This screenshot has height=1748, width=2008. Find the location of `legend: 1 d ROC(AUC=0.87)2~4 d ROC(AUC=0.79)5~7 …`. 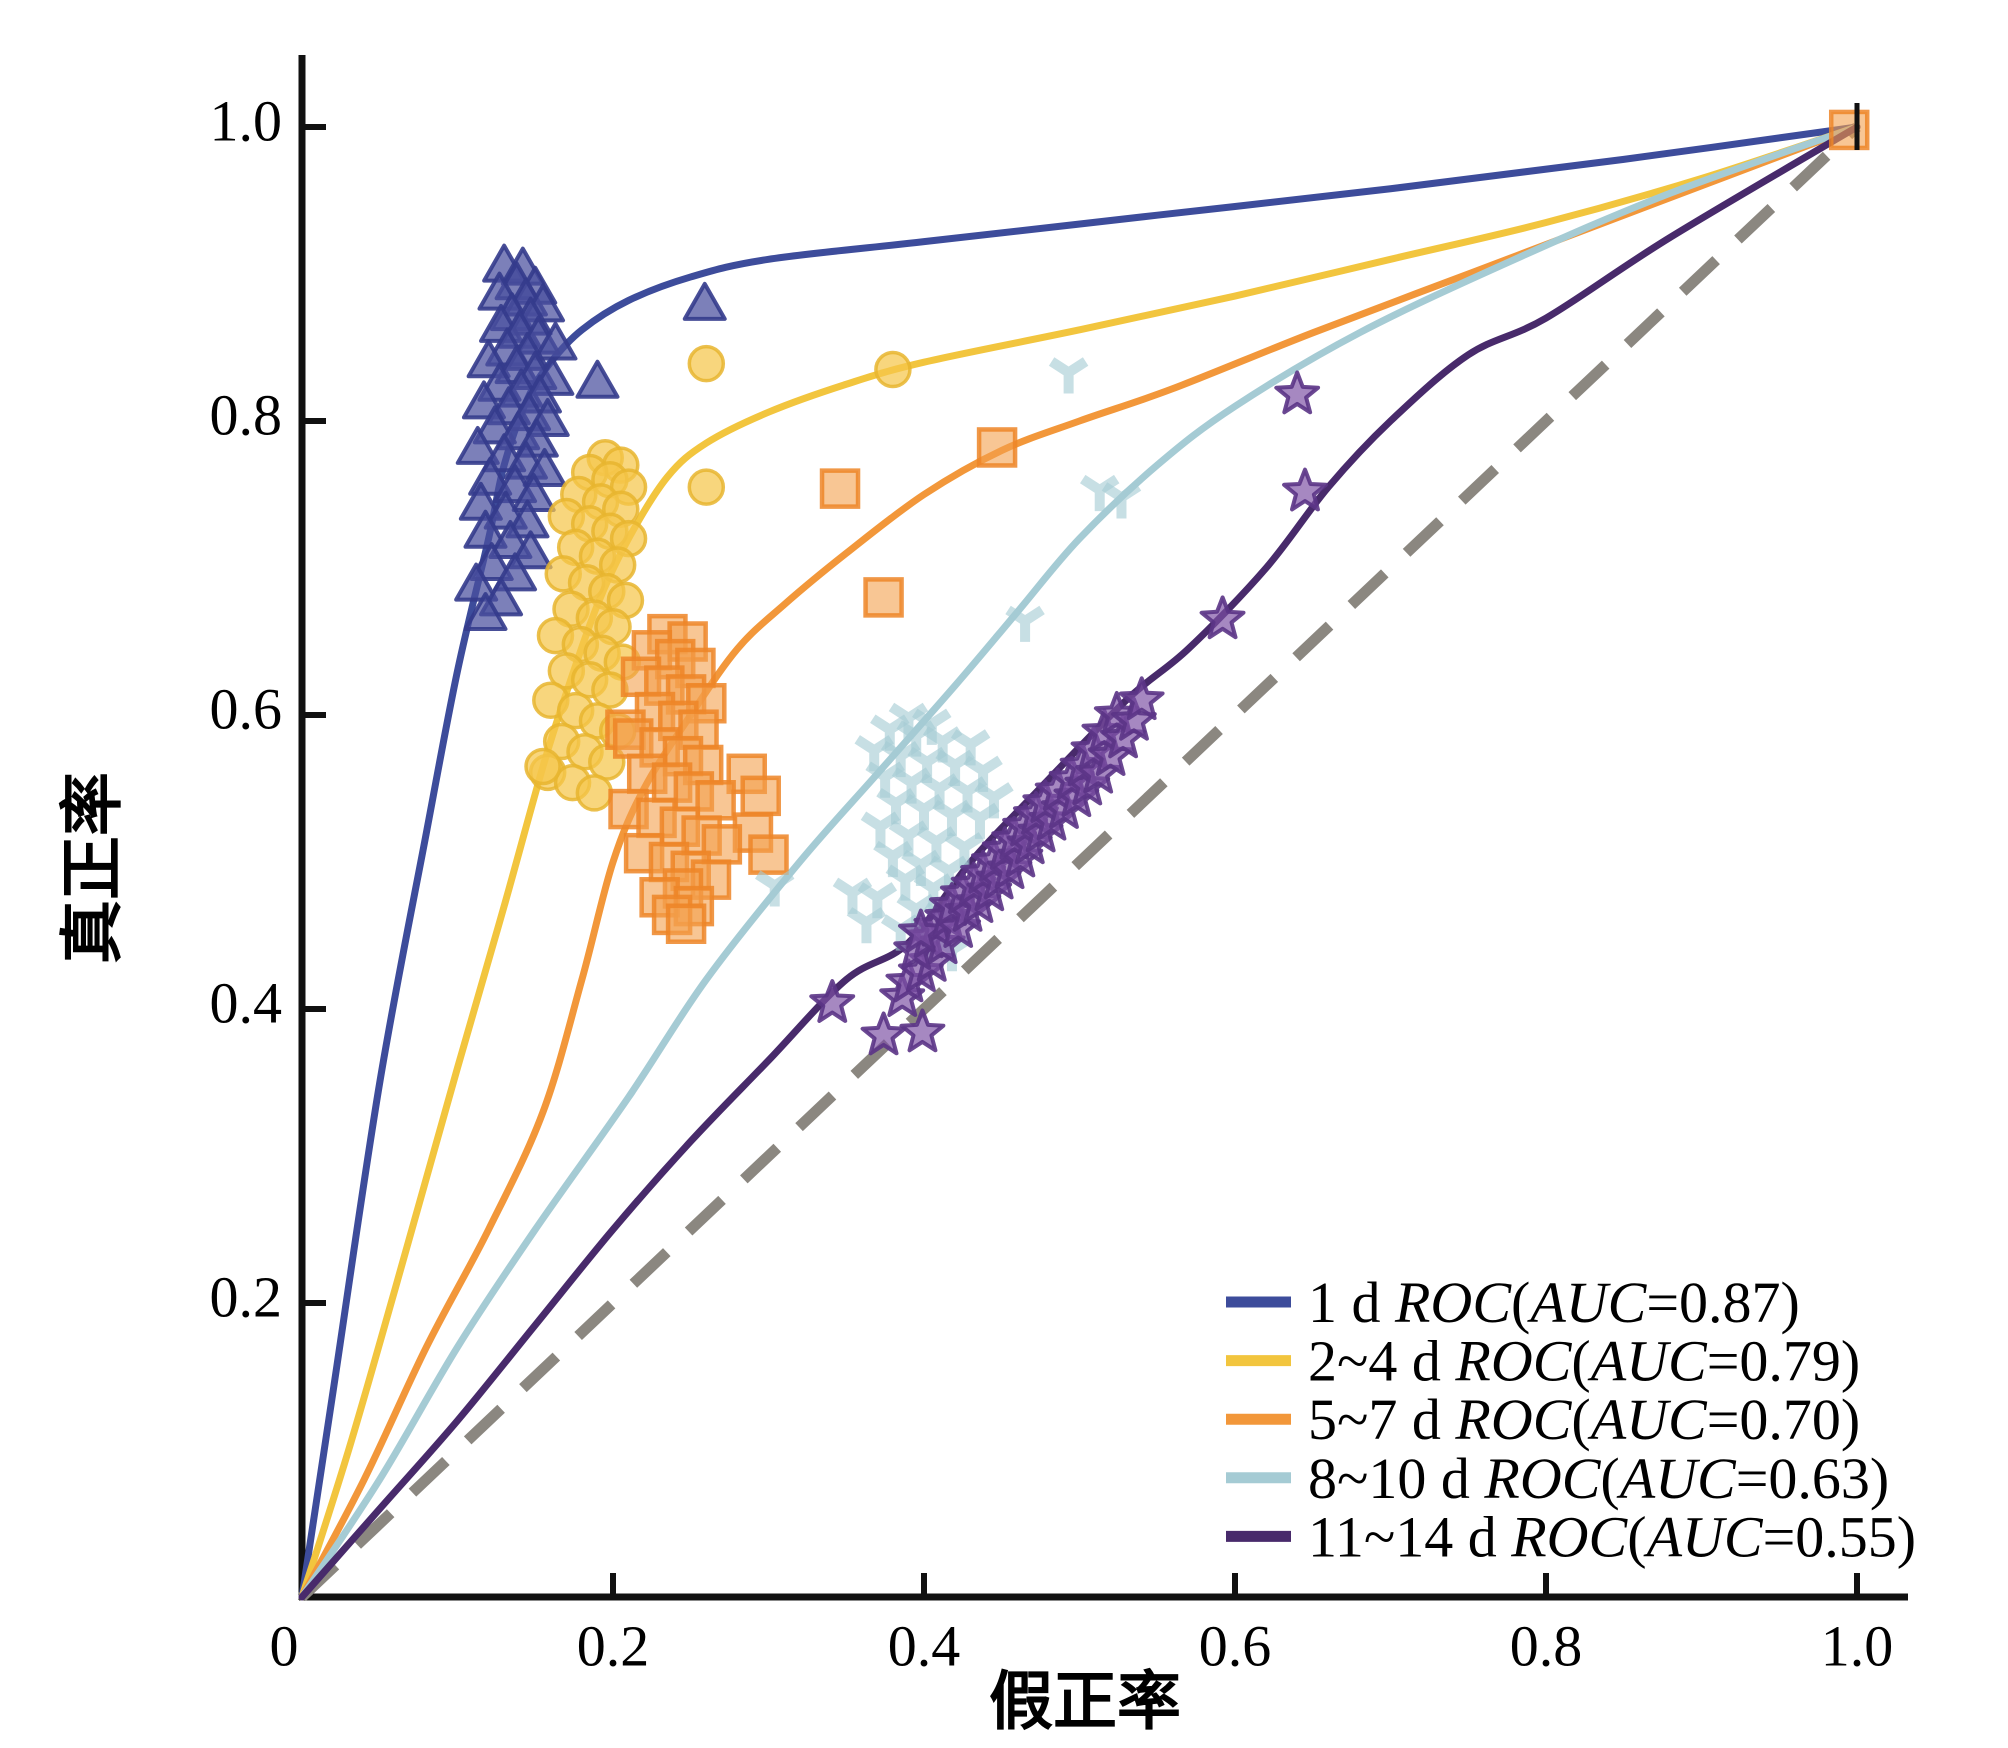

legend: 1 d ROC(AUC=0.87)2~4 d ROC(AUC=0.79)5~7 … is located at coordinates (1571, 1419).